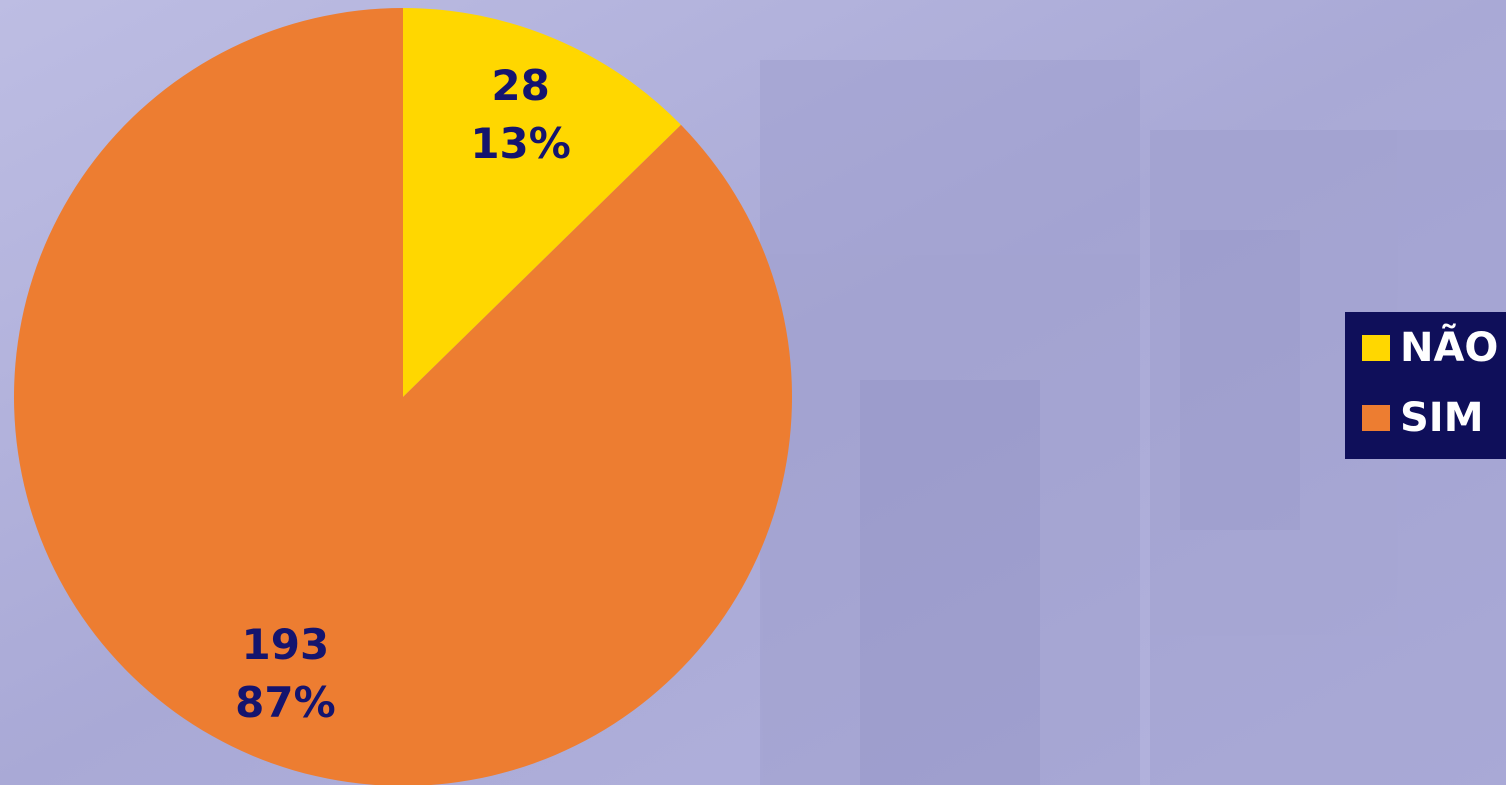 The image size is (1506, 785). Describe the element at coordinates (286, 644) in the screenshot. I see `value-label: 193` at that location.